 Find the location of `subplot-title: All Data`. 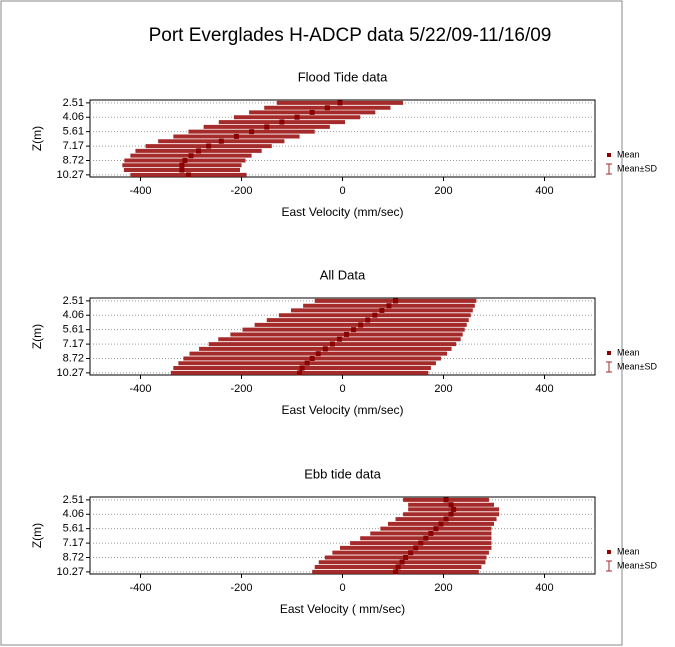

subplot-title: All Data is located at coordinates (343, 274).